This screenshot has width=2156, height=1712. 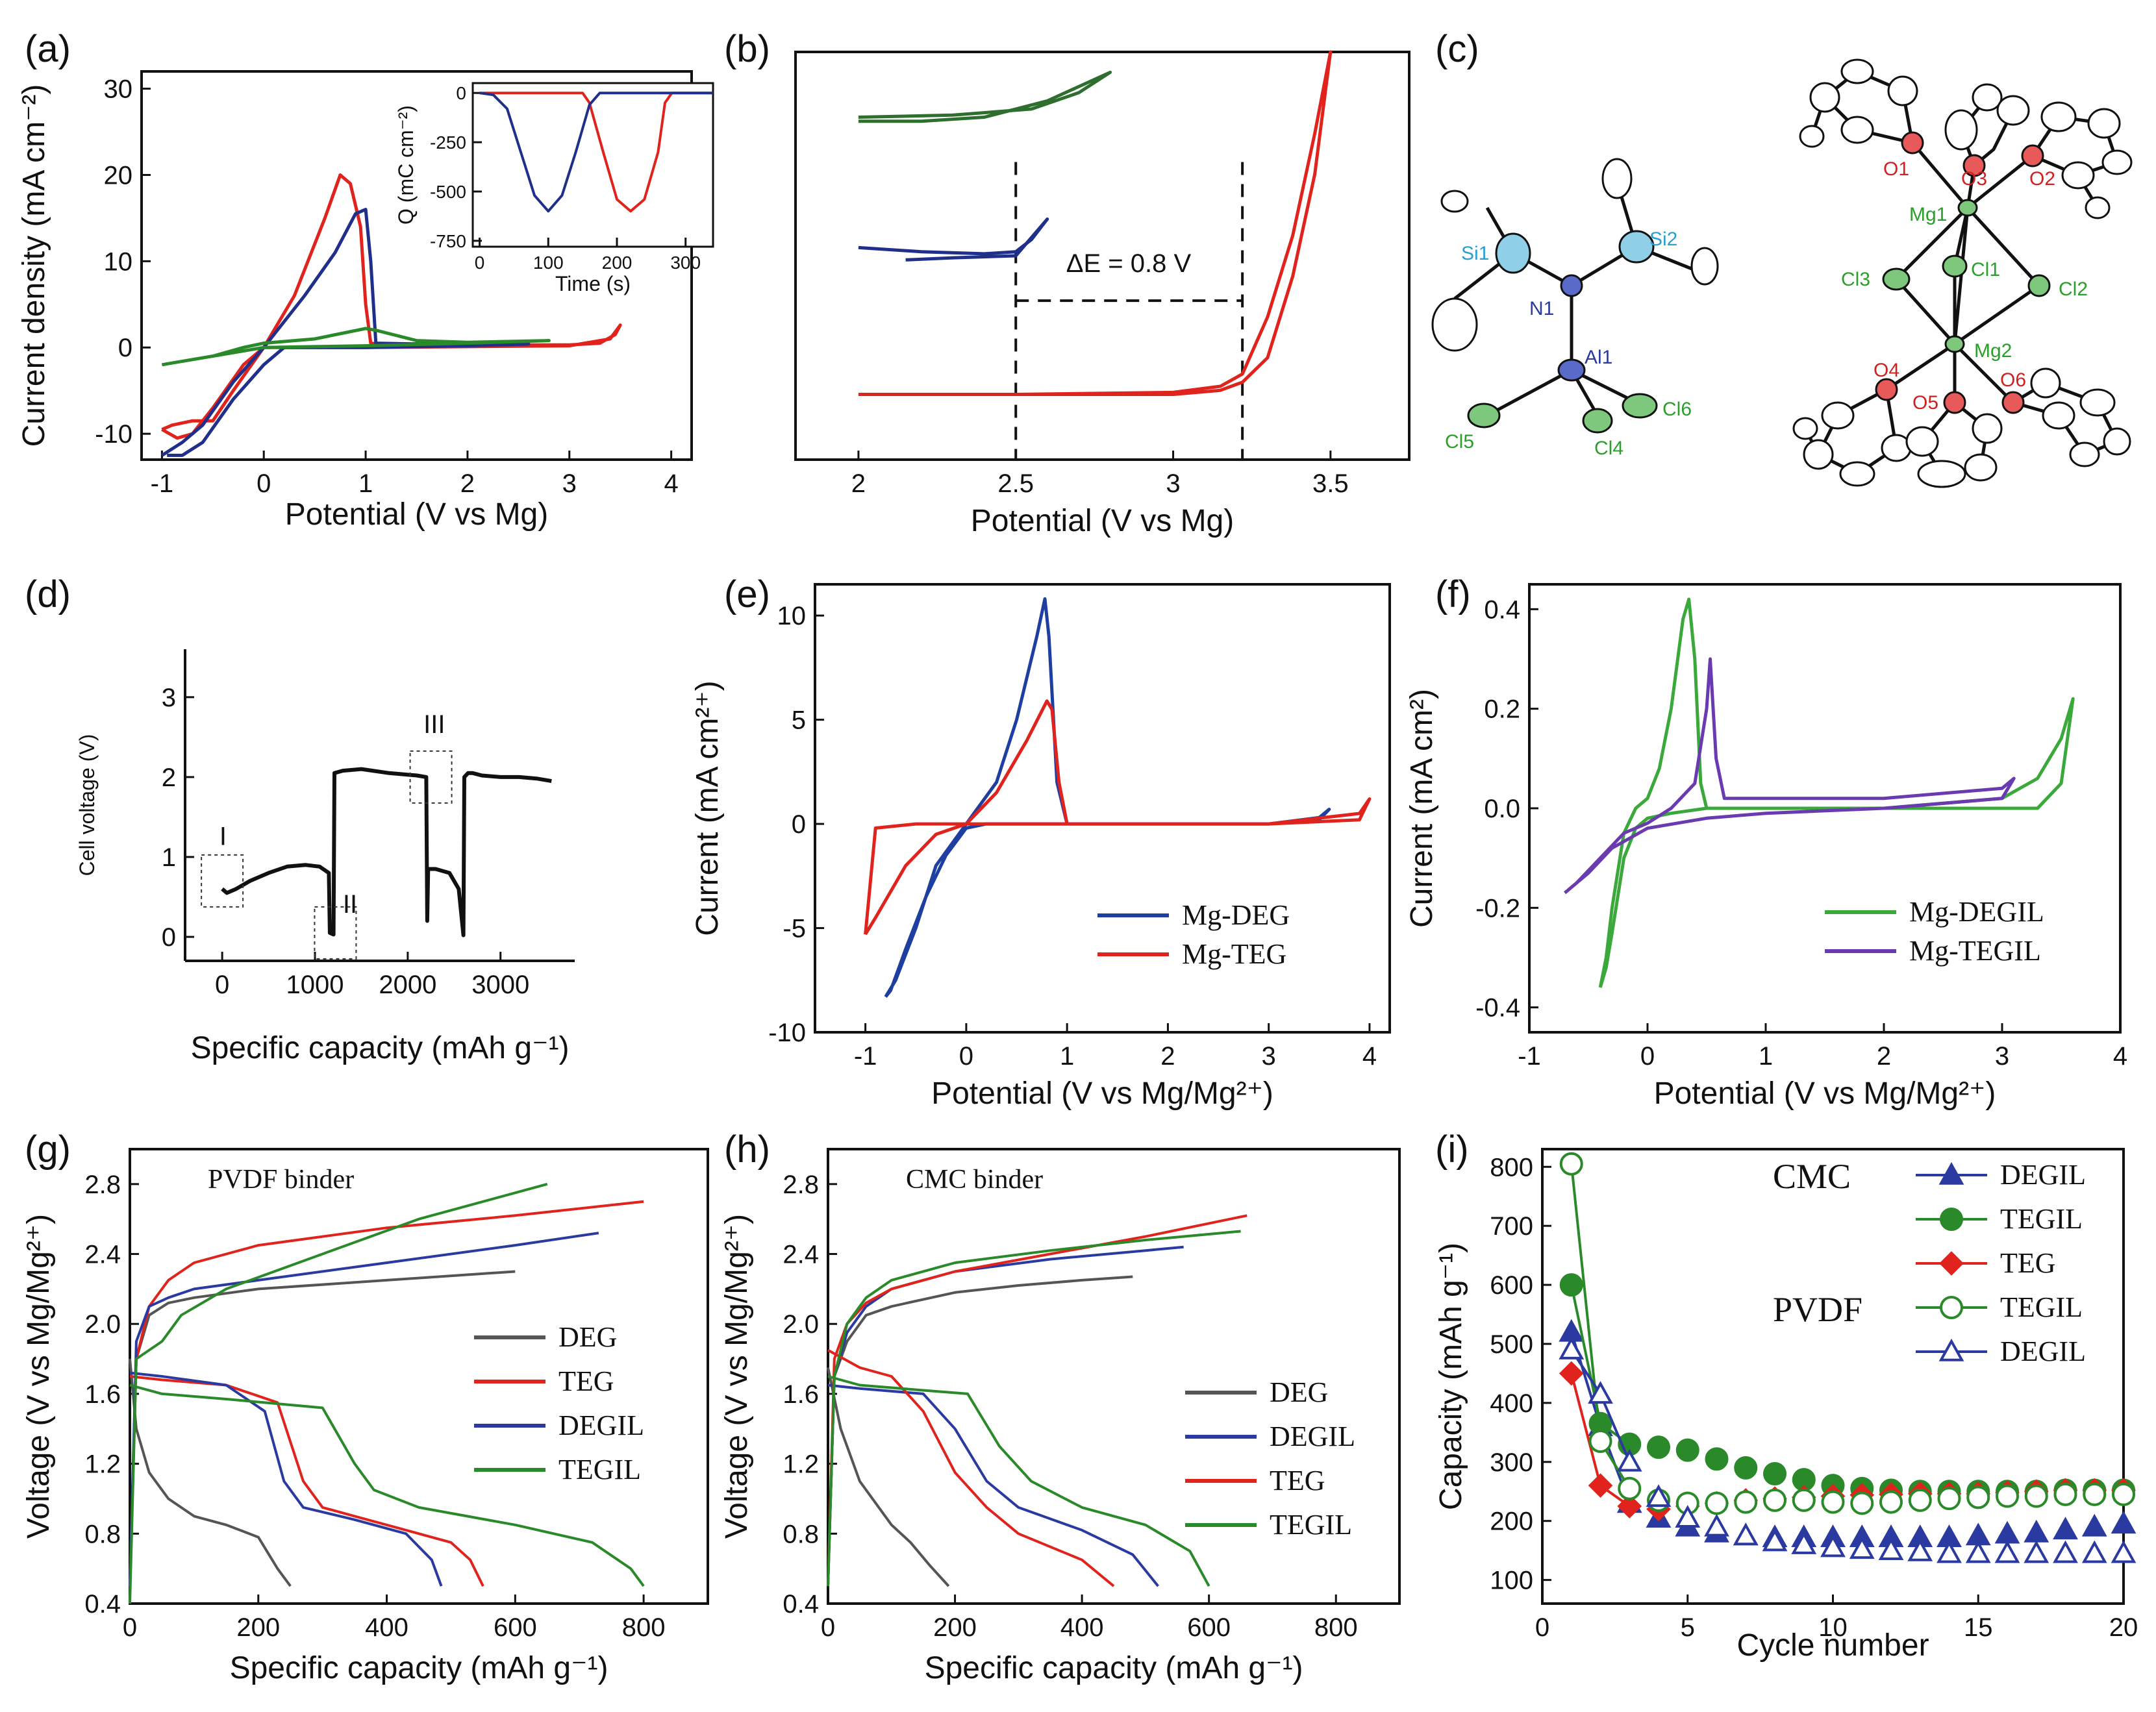 What do you see at coordinates (2073, 289) in the screenshot?
I see `atom-label: Cl2` at bounding box center [2073, 289].